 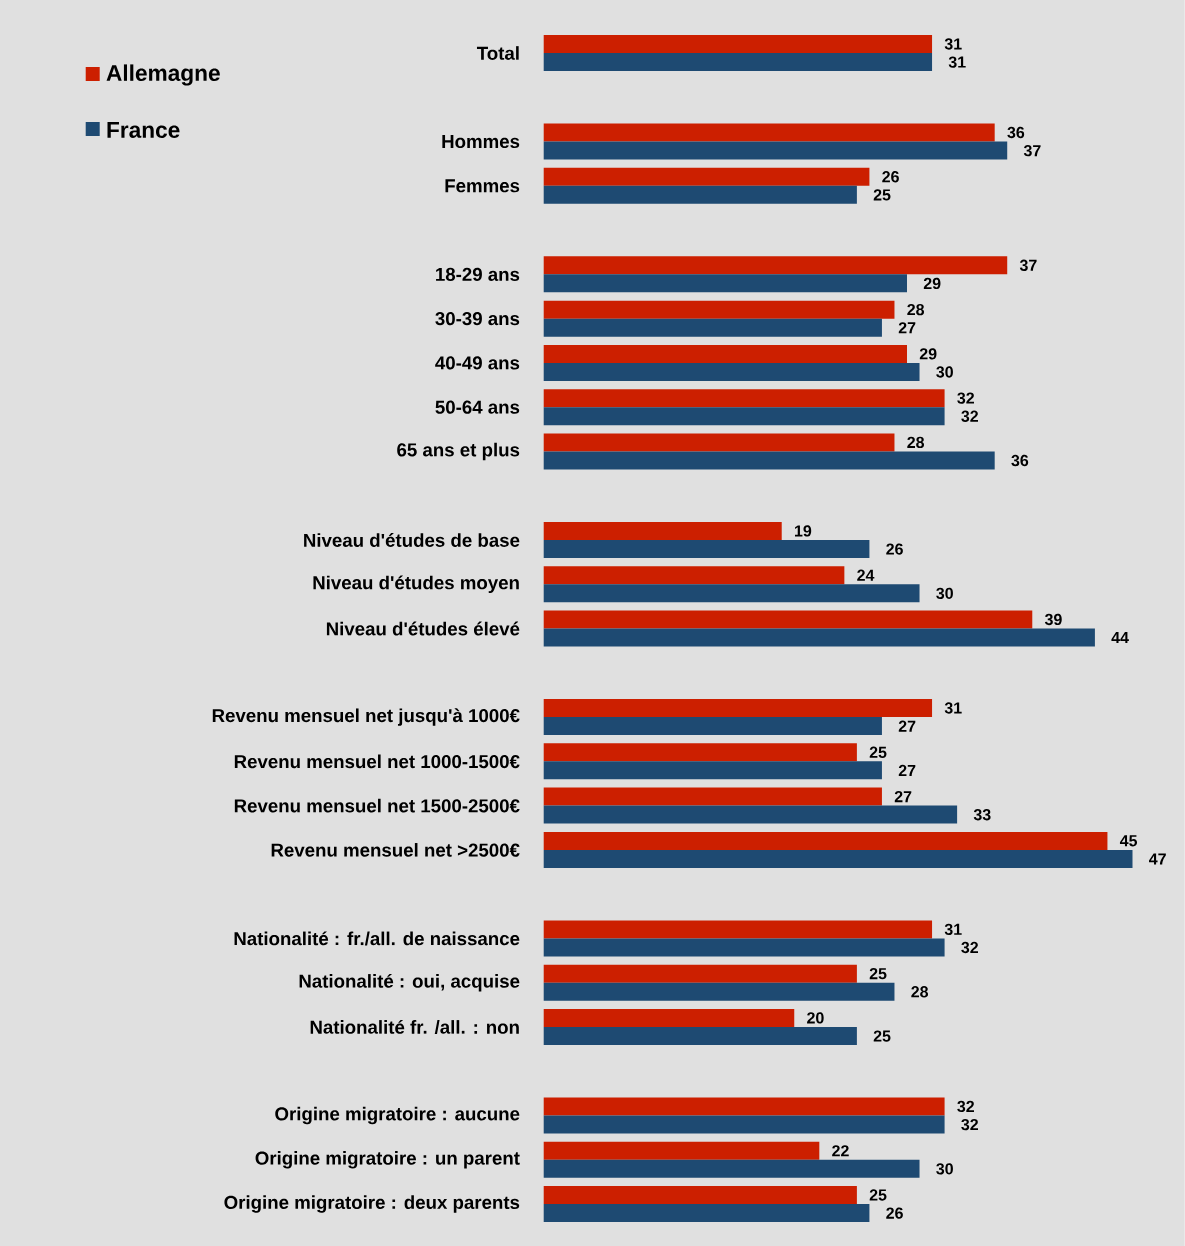 What do you see at coordinates (1157, 859) in the screenshot?
I see `data-label: 47` at bounding box center [1157, 859].